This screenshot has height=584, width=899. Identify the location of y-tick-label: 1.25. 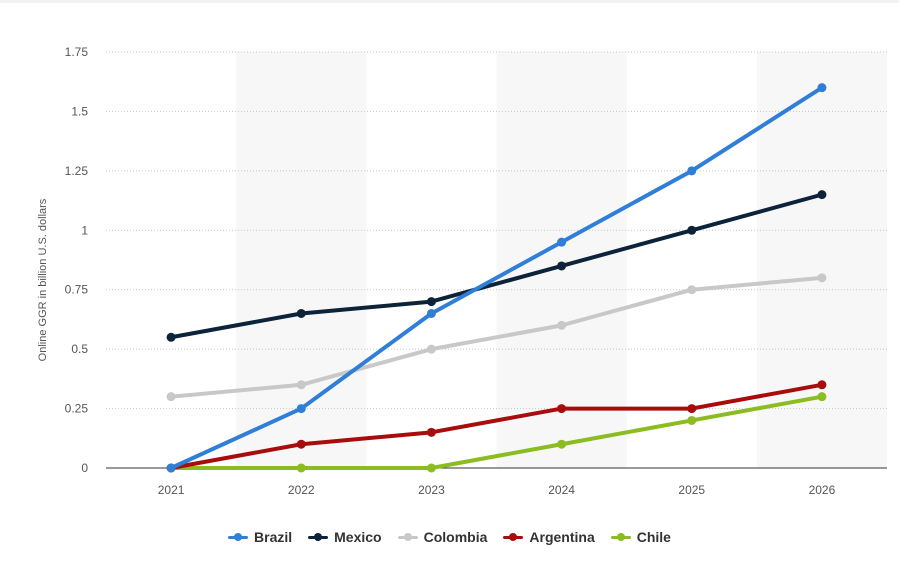
(77, 171).